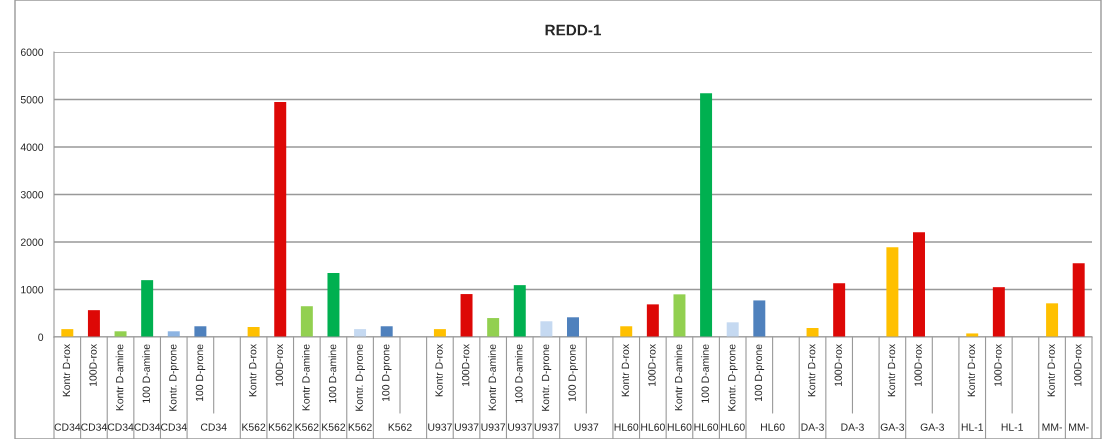 This screenshot has width=1102, height=439. What do you see at coordinates (573, 30) in the screenshot?
I see `chart-title: REDD-1` at bounding box center [573, 30].